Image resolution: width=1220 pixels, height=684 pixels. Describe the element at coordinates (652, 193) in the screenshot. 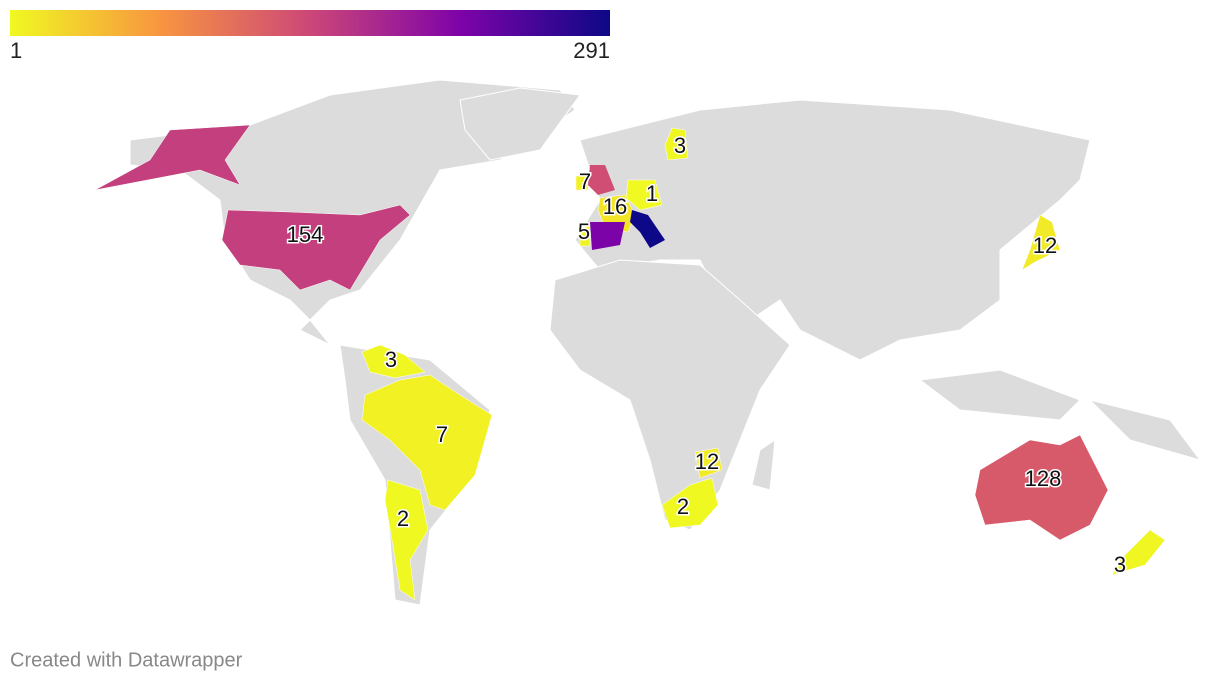

I see `region-label: 1` at that location.